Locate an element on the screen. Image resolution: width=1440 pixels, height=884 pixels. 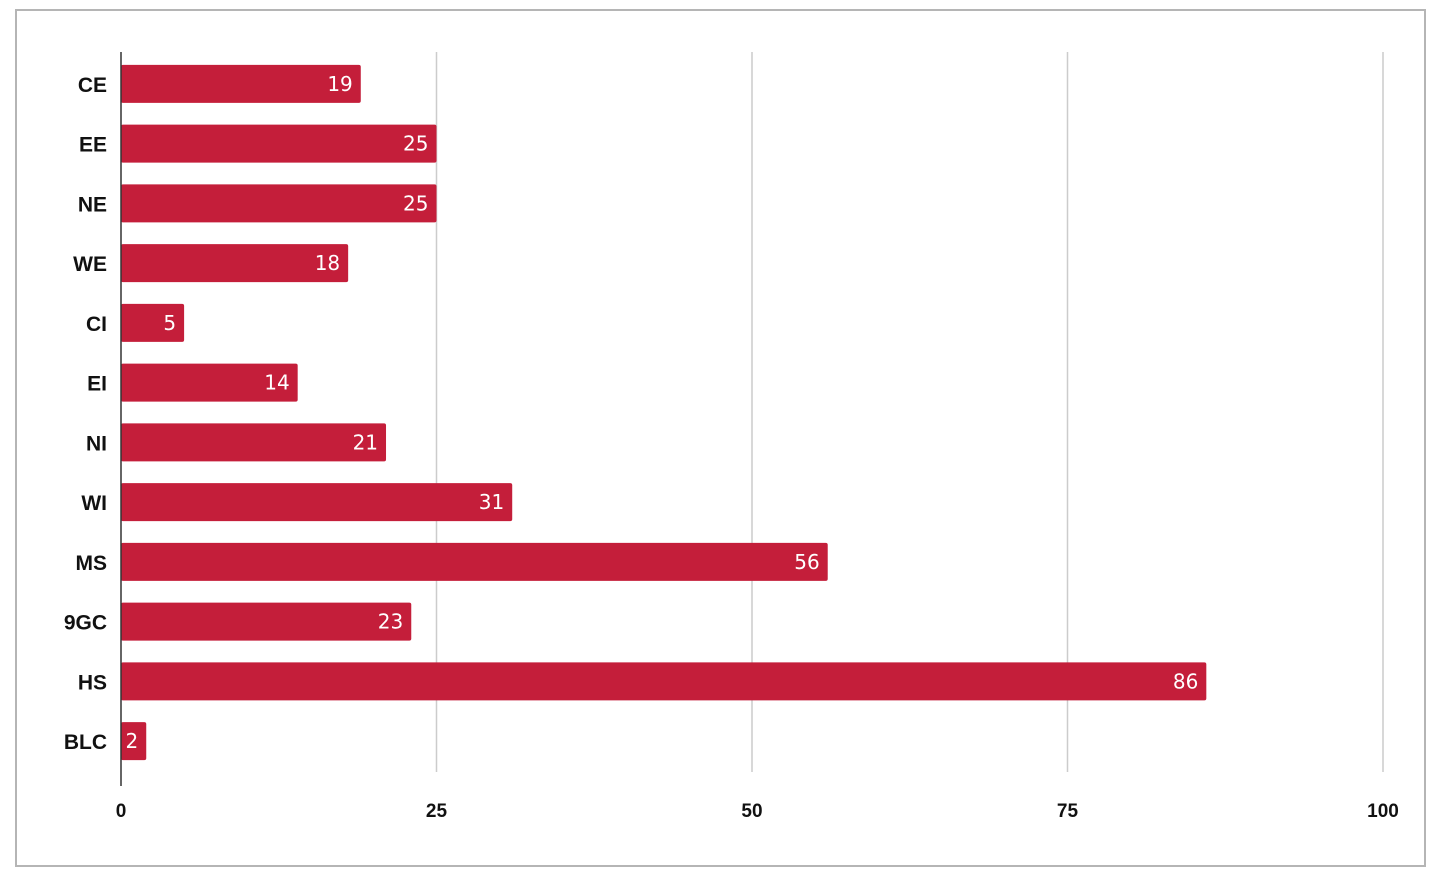
bar-value-label: 86 is located at coordinates (1185, 681).